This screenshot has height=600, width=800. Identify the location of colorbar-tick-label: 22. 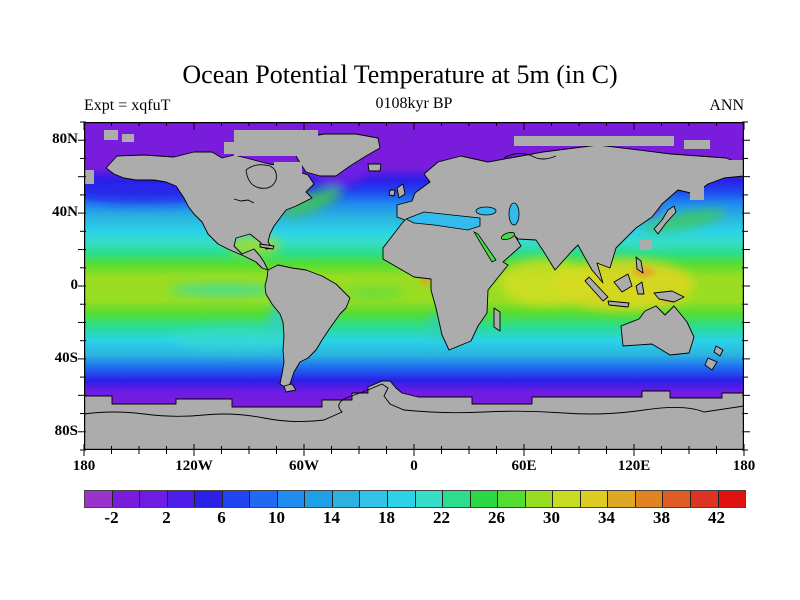
(441, 517).